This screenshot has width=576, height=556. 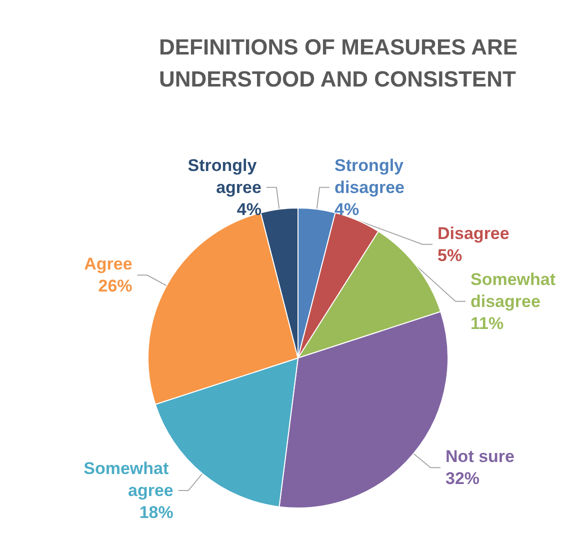 What do you see at coordinates (129, 479) in the screenshot?
I see `slice-label: Somewhat agree` at bounding box center [129, 479].